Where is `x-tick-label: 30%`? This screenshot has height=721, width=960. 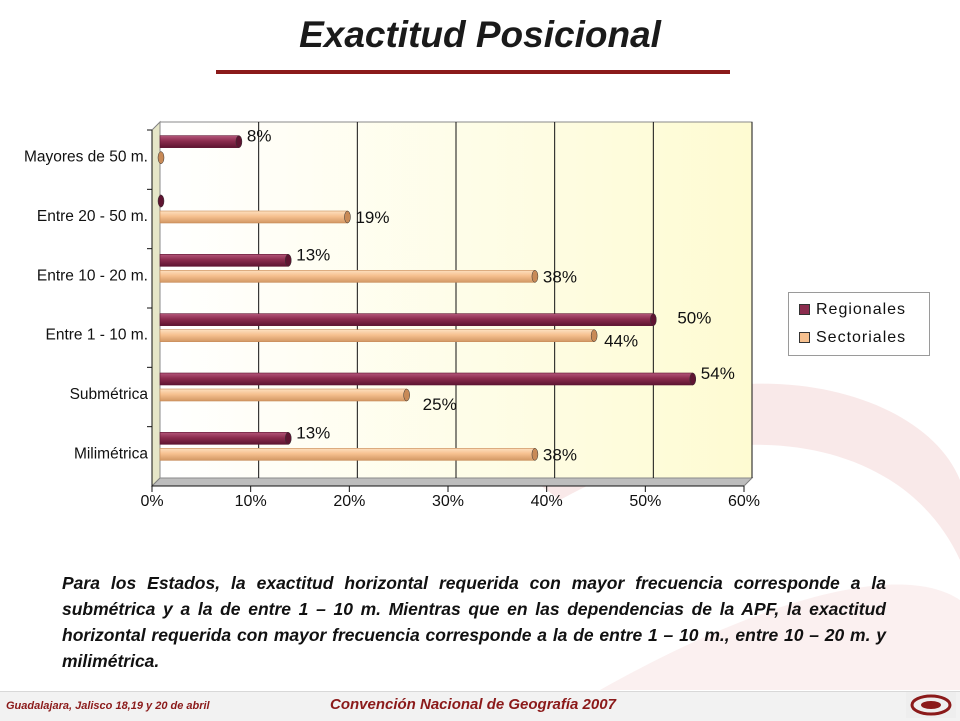 x-tick-label: 30% is located at coordinates (448, 501).